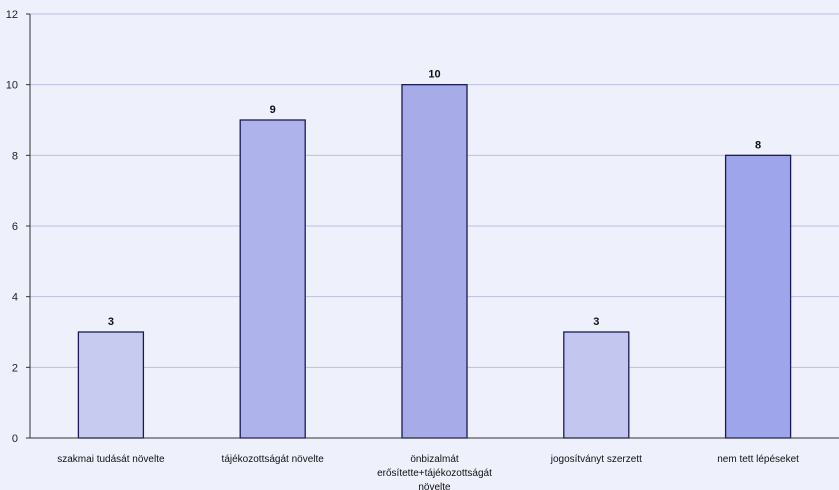 The image size is (839, 490). What do you see at coordinates (15, 298) in the screenshot?
I see `y-tick-label-4: 4` at bounding box center [15, 298].